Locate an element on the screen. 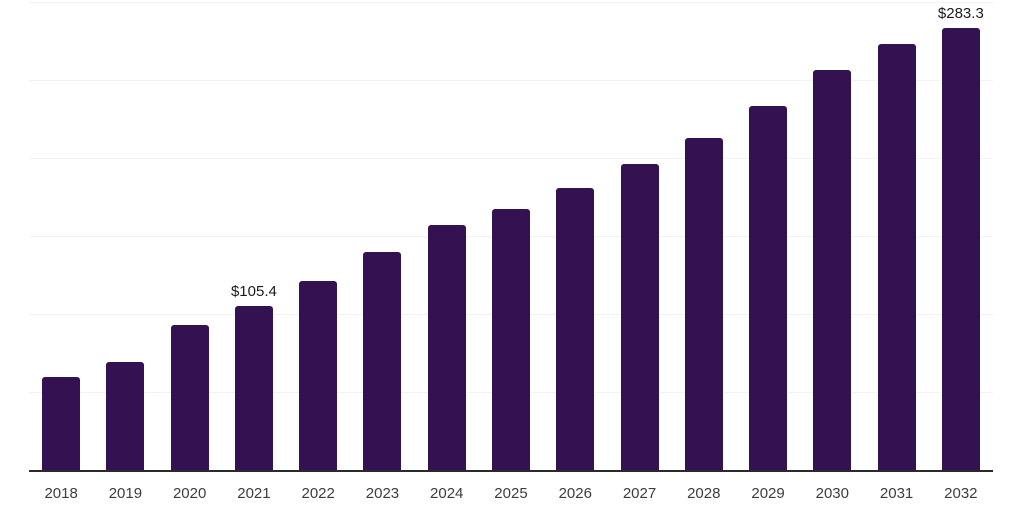 The image size is (1024, 512). bar-2020 is located at coordinates (189, 397).